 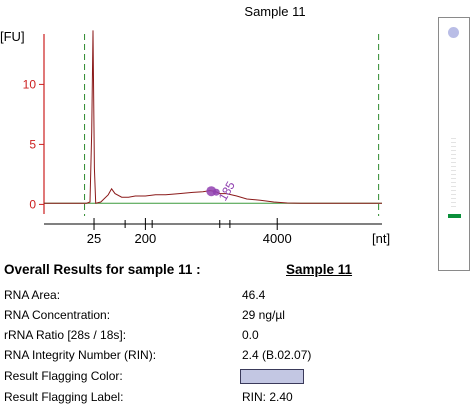 What do you see at coordinates (65, 335) in the screenshot?
I see `rrna-ratio-label: rRNA Ratio [28s / 18s]:` at bounding box center [65, 335].